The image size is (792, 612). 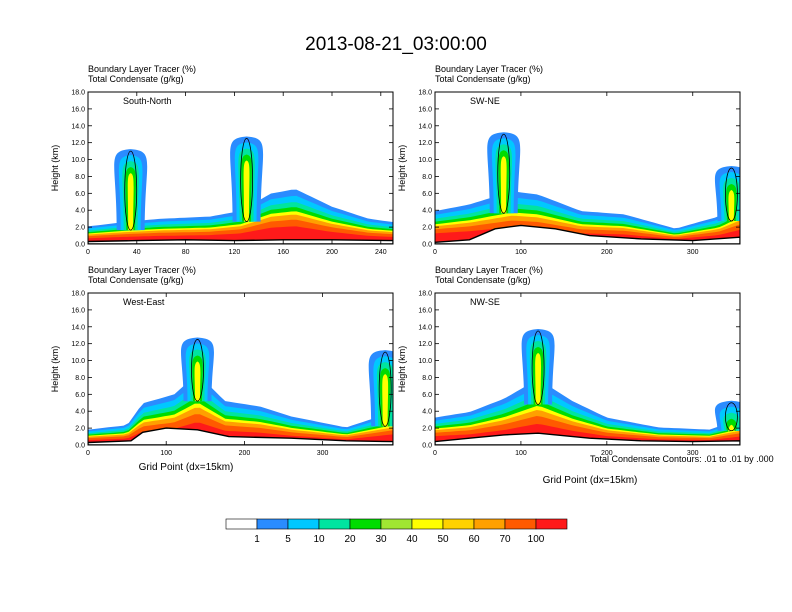 I want to click on panel-label: SW-NE, so click(x=485, y=101).